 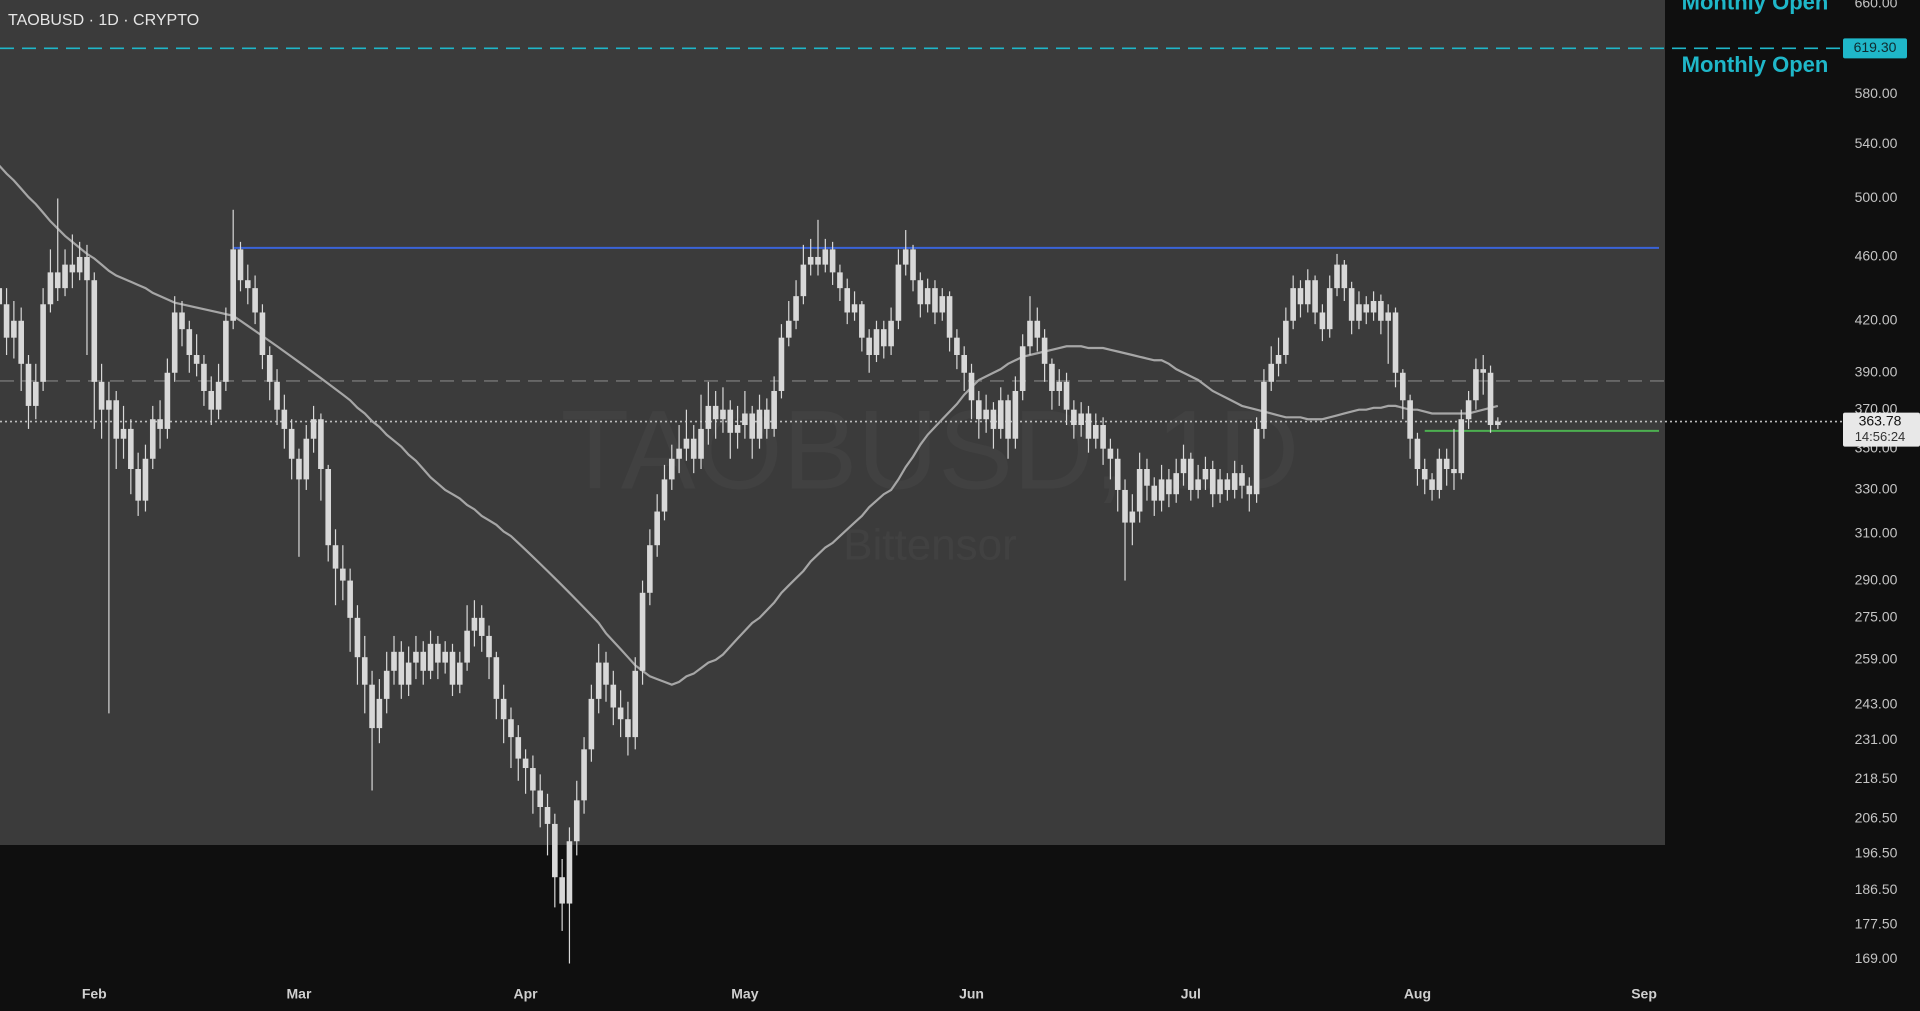 I want to click on watermark-subtitle: Bittensor, so click(x=930, y=545).